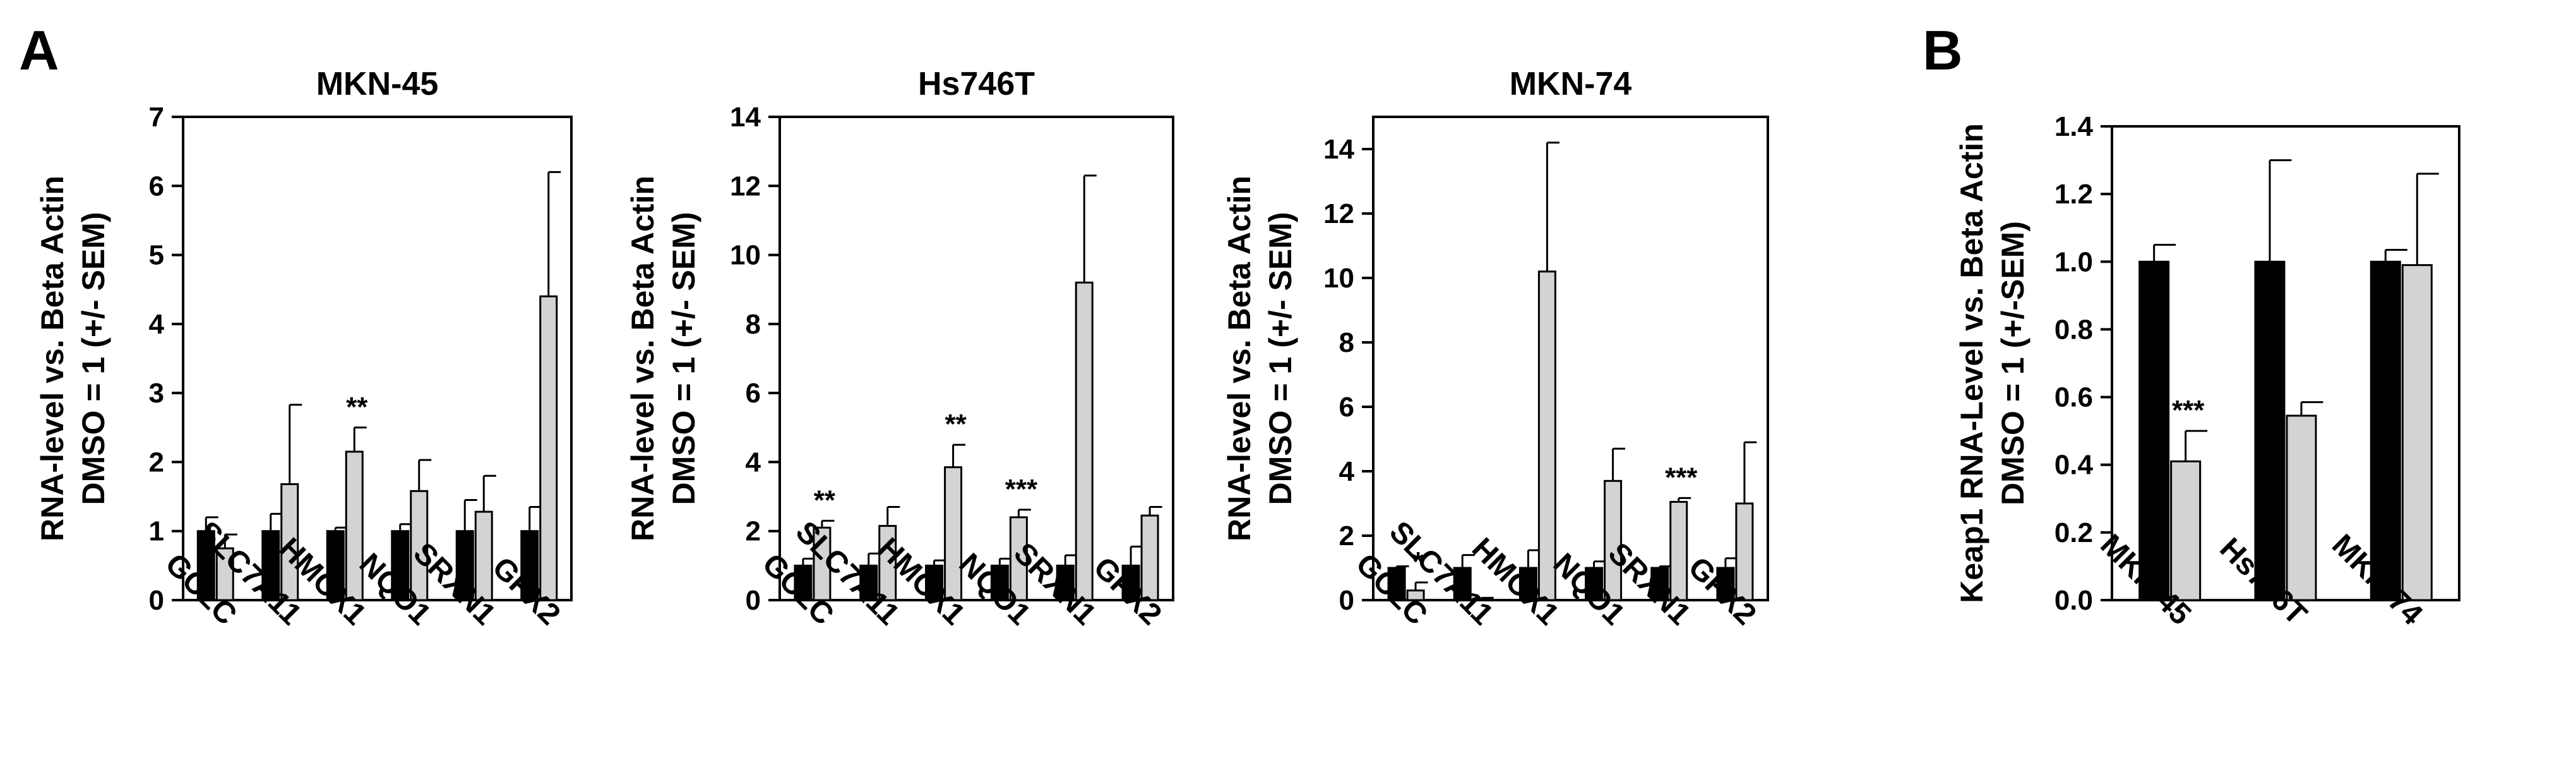 The image size is (2576, 765). I want to click on keap1-ytick-label: 1.0, so click(2073, 261).